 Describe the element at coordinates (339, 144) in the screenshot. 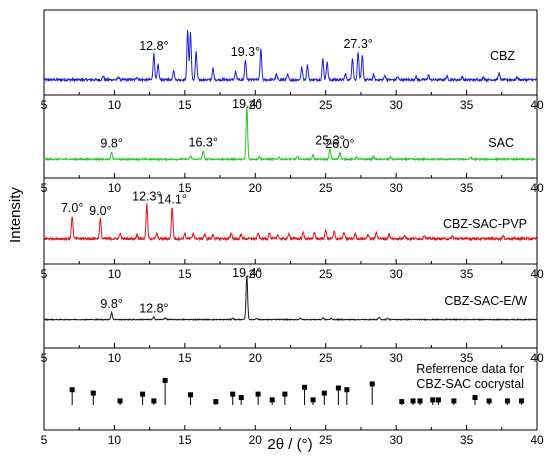

I see `panel-2-peak-annotation: 26.0°` at that location.